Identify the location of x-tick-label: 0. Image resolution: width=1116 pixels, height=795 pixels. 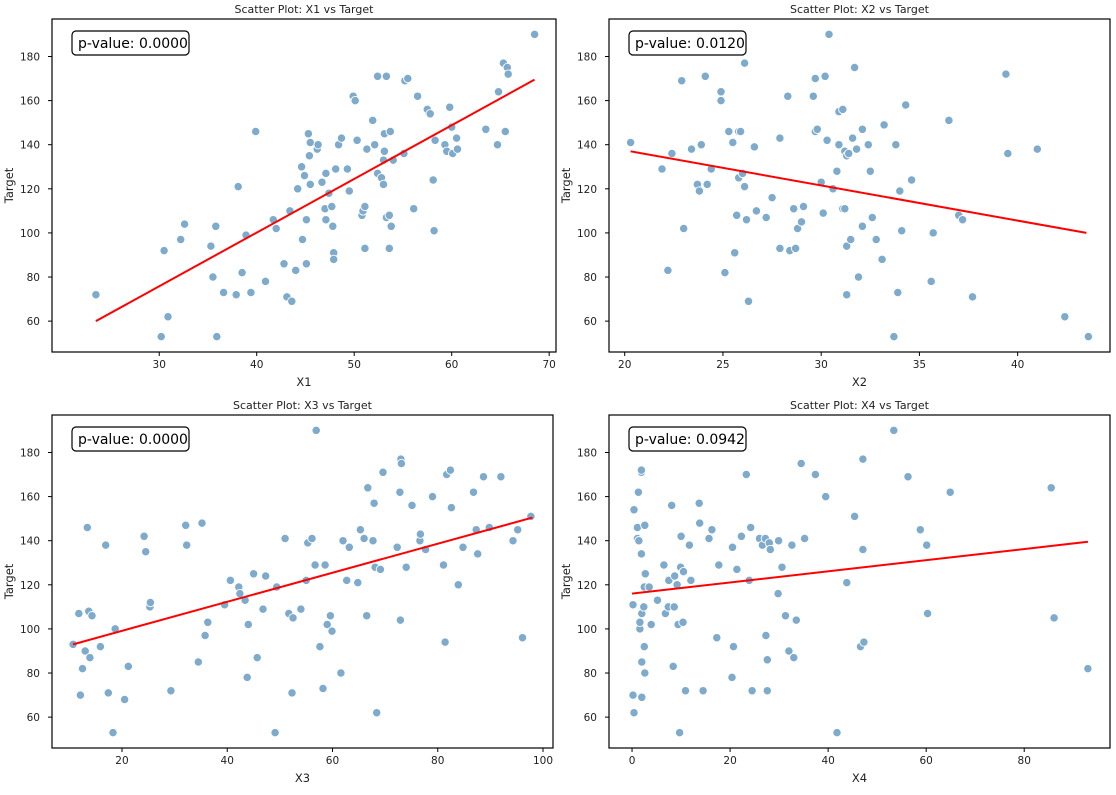
(632, 761).